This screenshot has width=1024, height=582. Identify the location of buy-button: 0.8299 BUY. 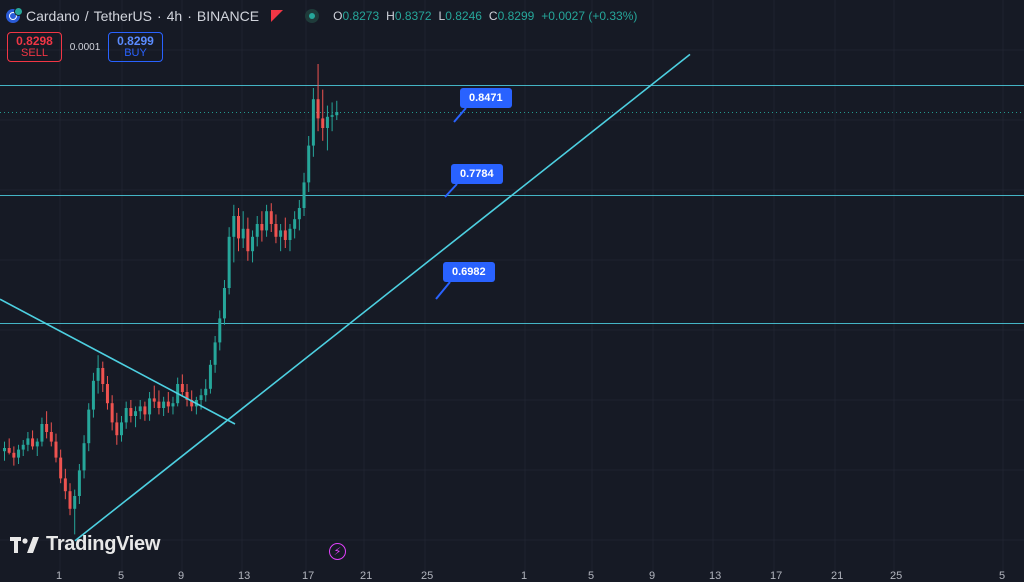
(135, 47).